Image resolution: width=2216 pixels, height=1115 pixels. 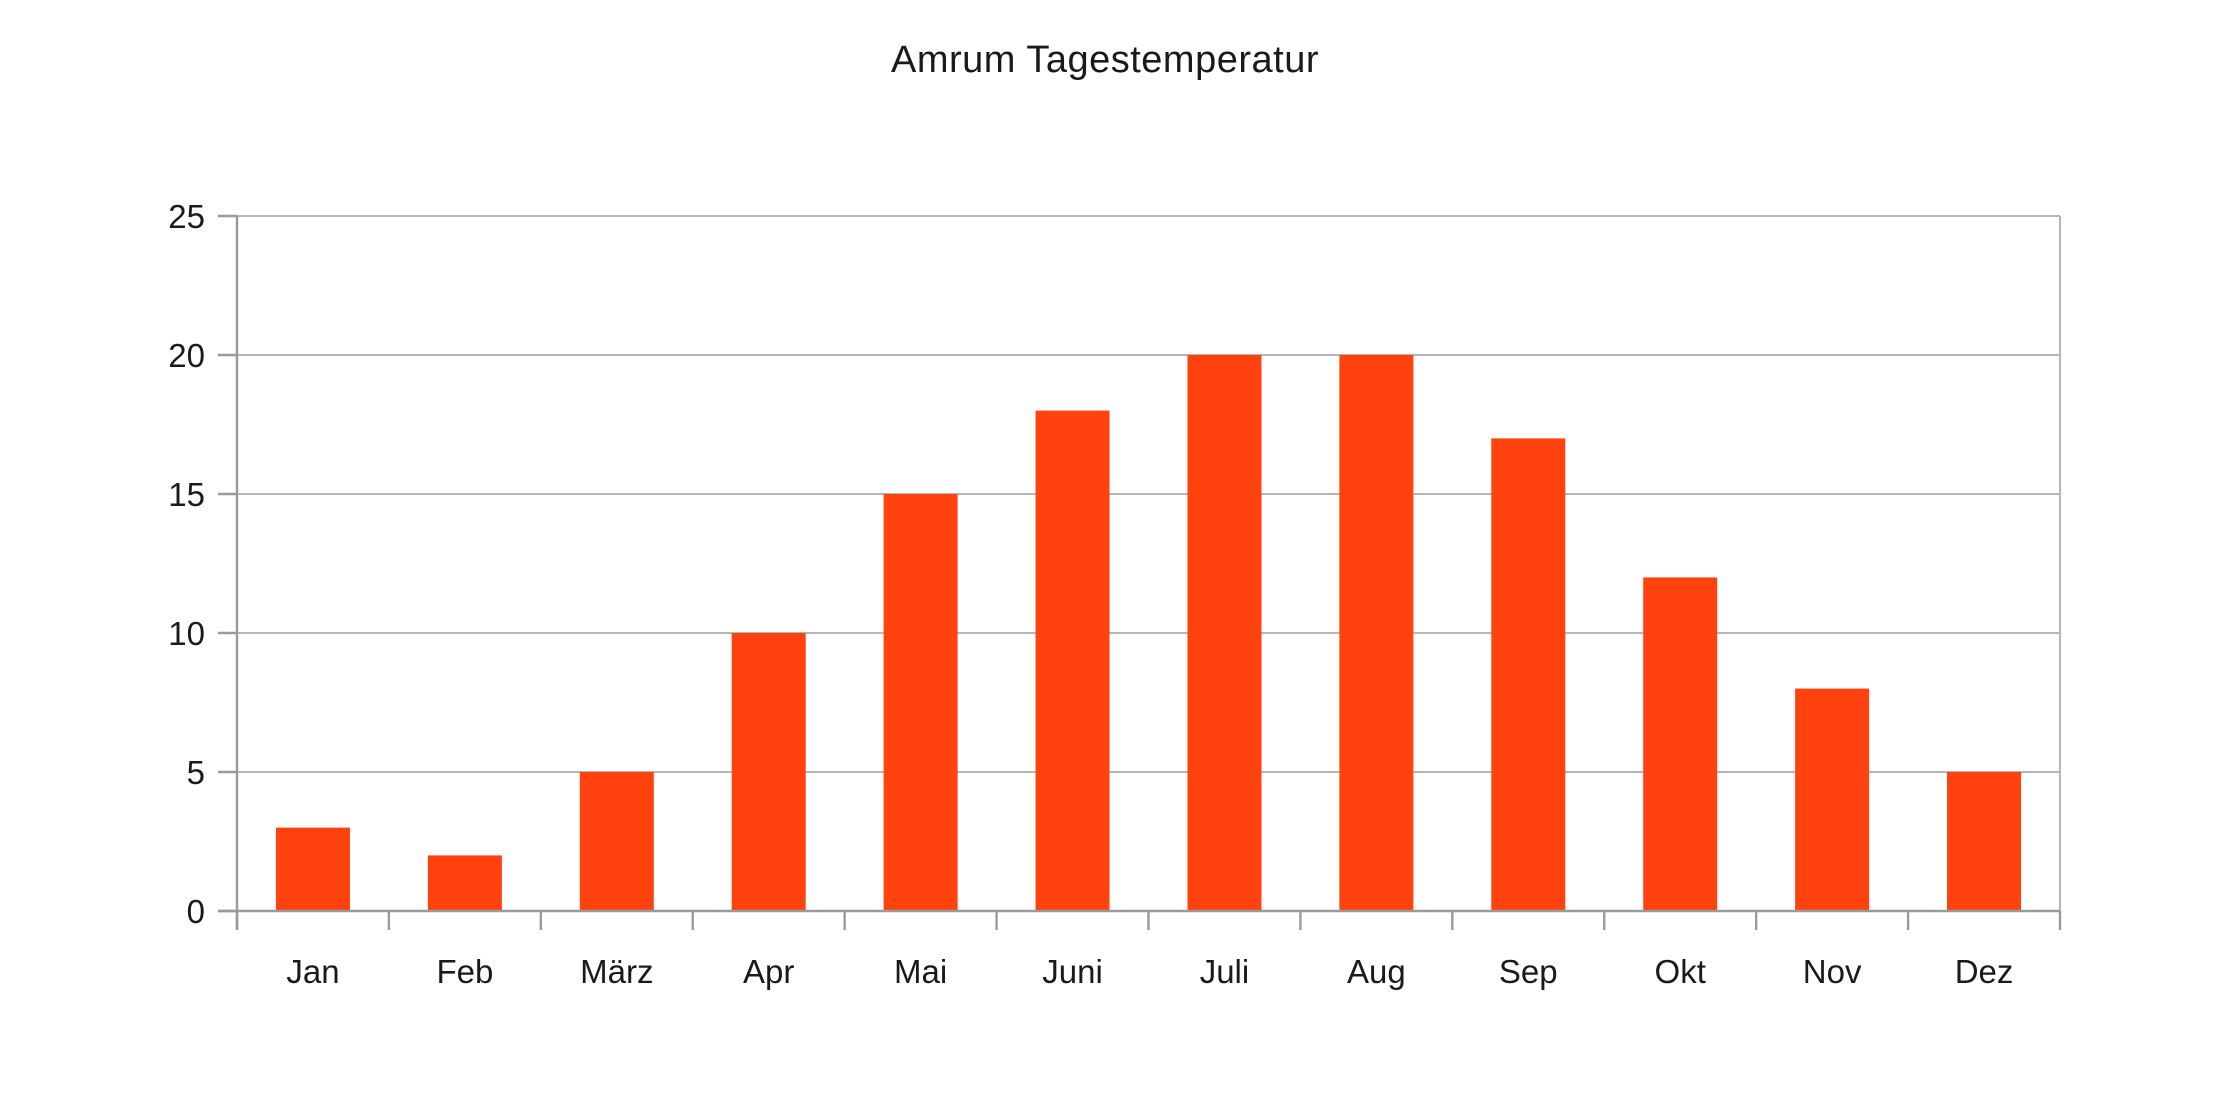 What do you see at coordinates (1376, 971) in the screenshot?
I see `x-tick-label-aug: Aug` at bounding box center [1376, 971].